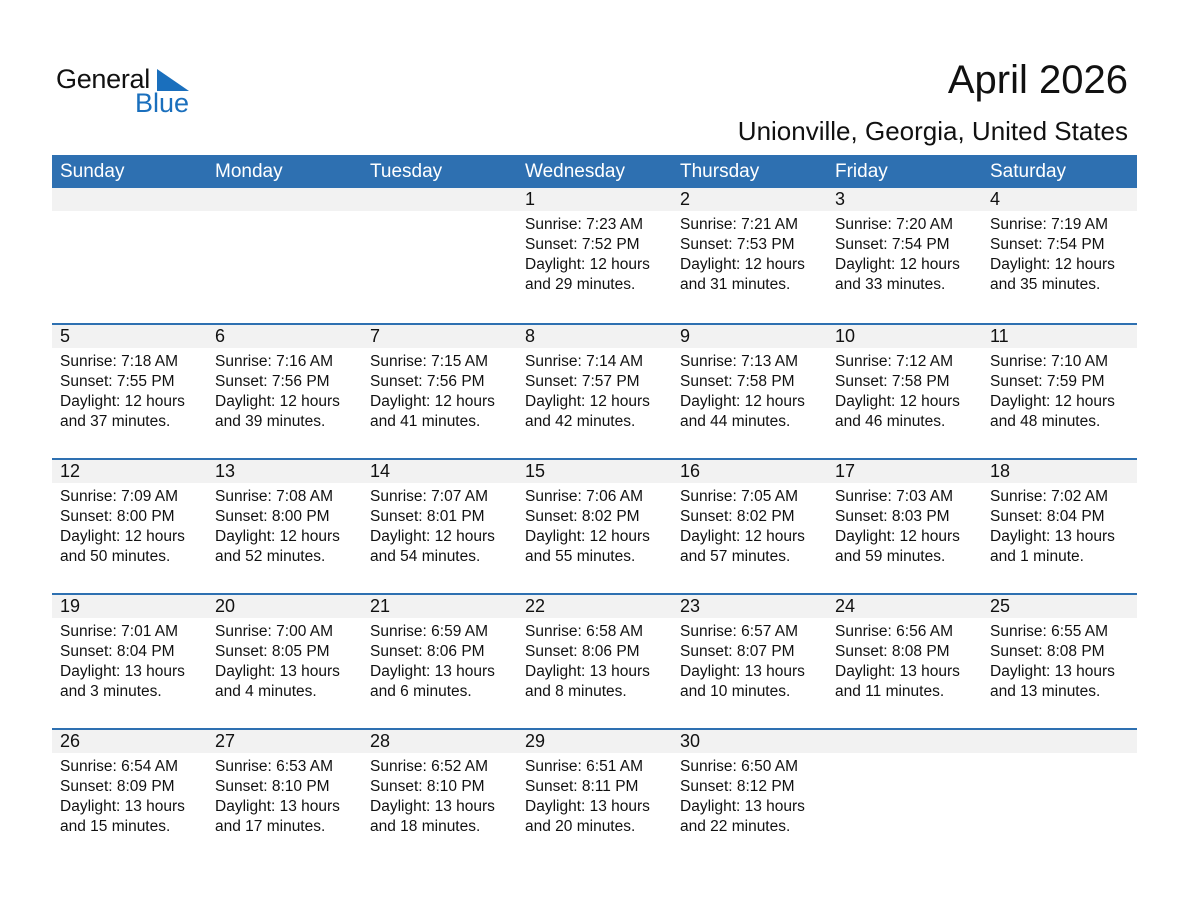  I want to click on day-number: 18, so click(1000, 471).